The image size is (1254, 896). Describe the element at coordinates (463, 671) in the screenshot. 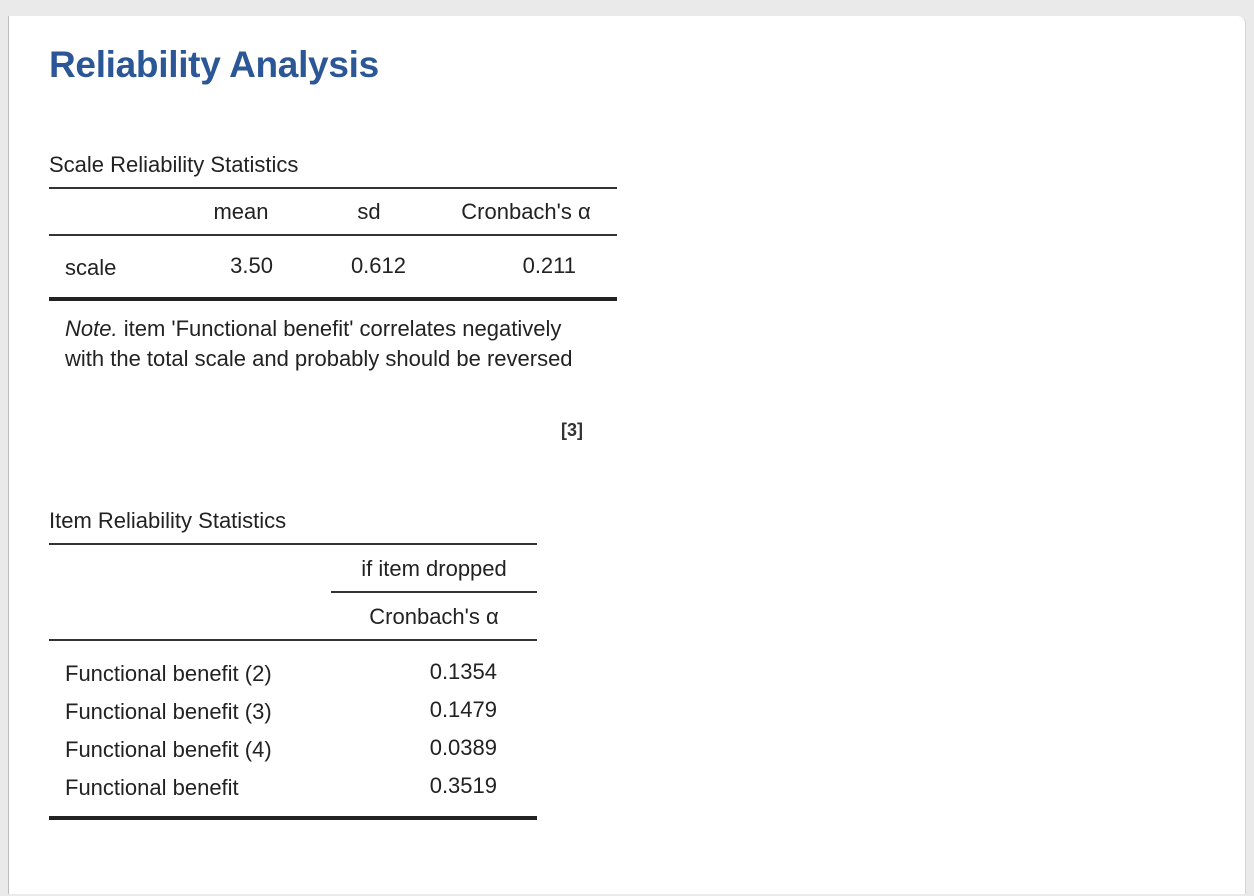

I see `cell-alpha: 0.1354` at that location.